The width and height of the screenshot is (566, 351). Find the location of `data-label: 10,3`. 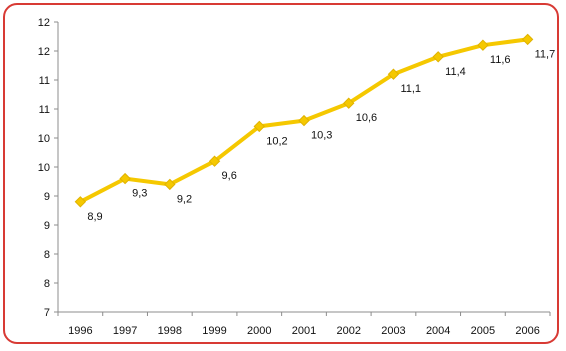

data-label: 10,3 is located at coordinates (321, 136).